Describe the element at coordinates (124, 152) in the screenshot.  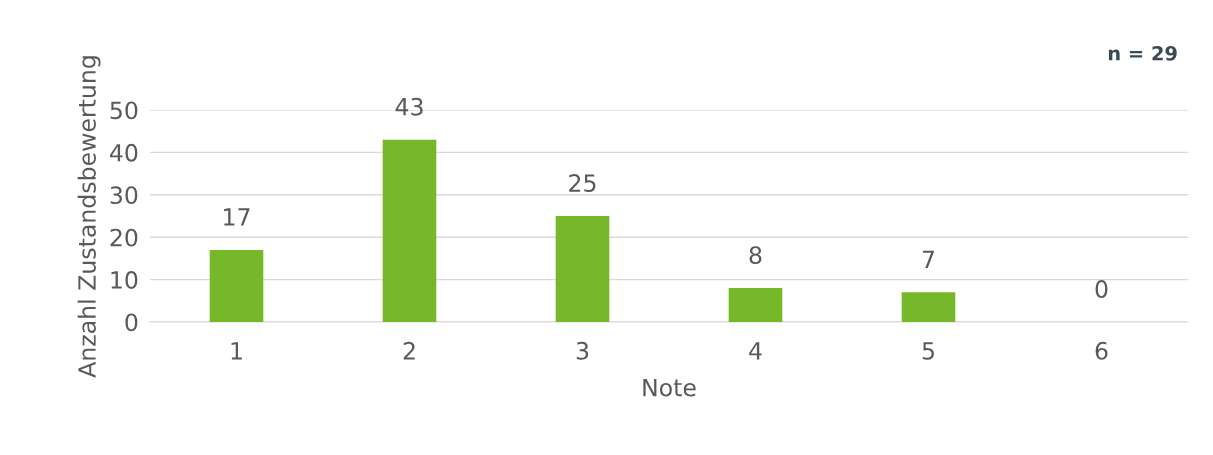
I see `y-tick-label: 40` at that location.